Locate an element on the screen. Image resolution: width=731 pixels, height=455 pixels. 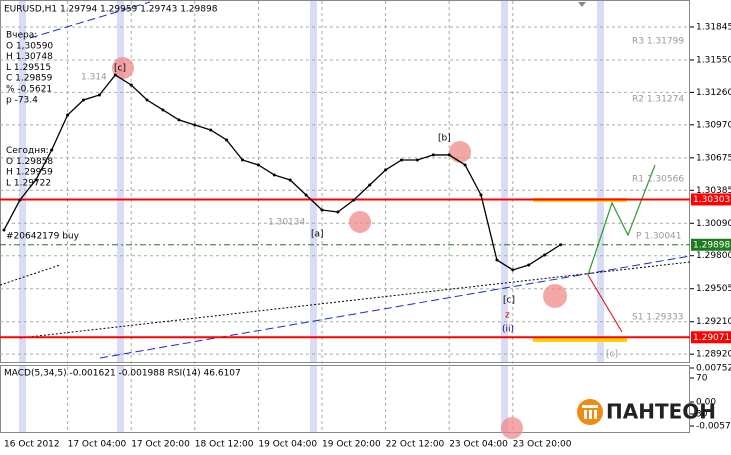
info-line: C 1.29859 is located at coordinates (29, 79).